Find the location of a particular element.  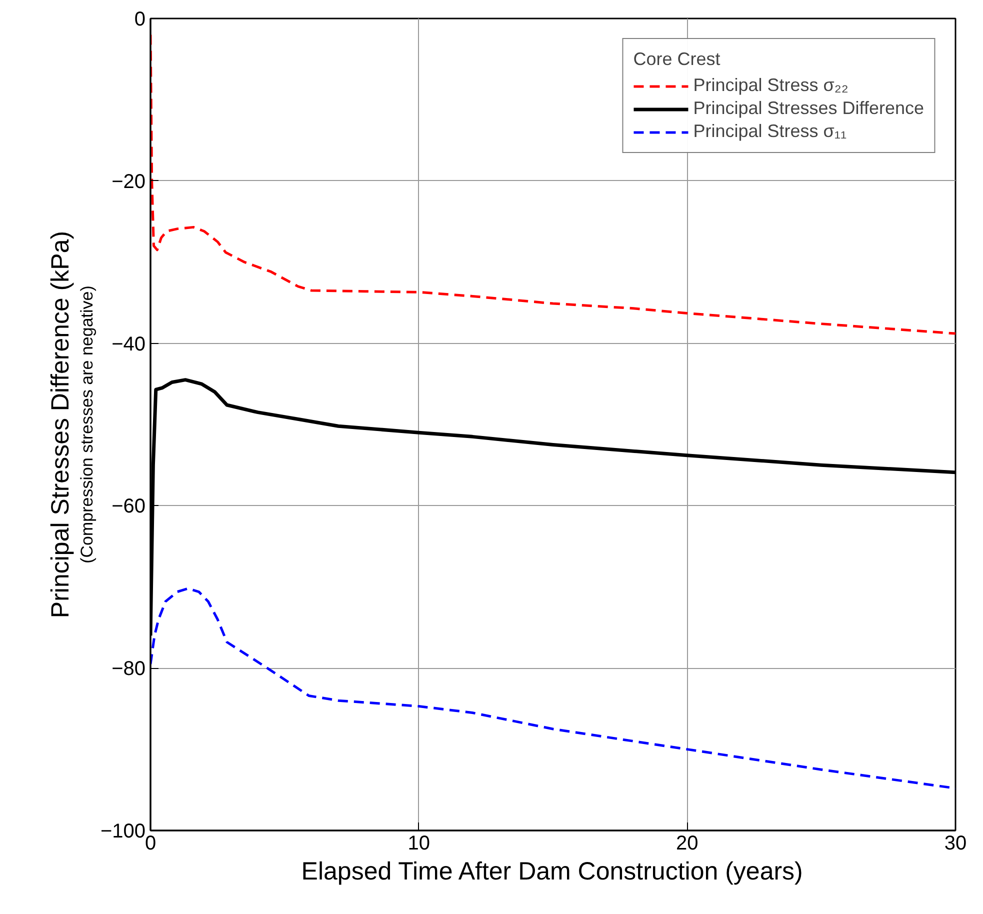

legend-label: Principal Stresses Difference is located at coordinates (808, 108).